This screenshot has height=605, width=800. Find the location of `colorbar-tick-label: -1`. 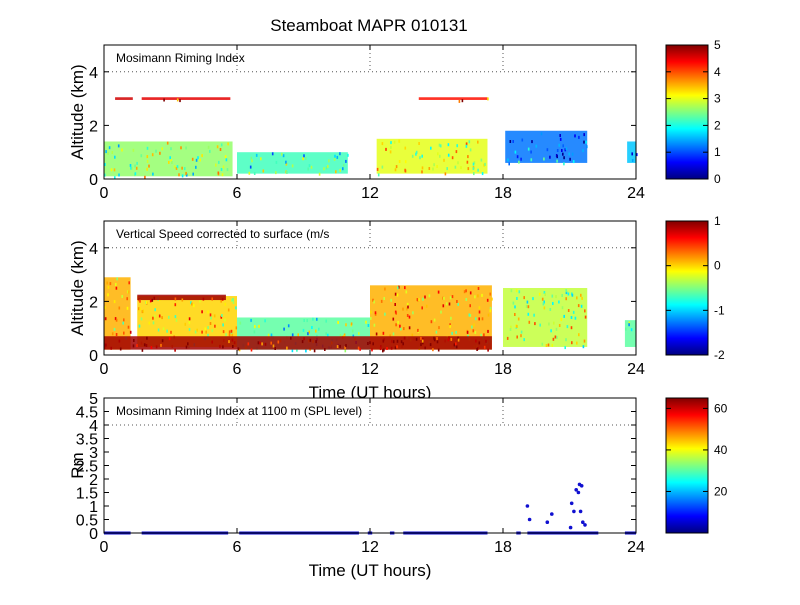

colorbar-tick-label: -1 is located at coordinates (719, 310).